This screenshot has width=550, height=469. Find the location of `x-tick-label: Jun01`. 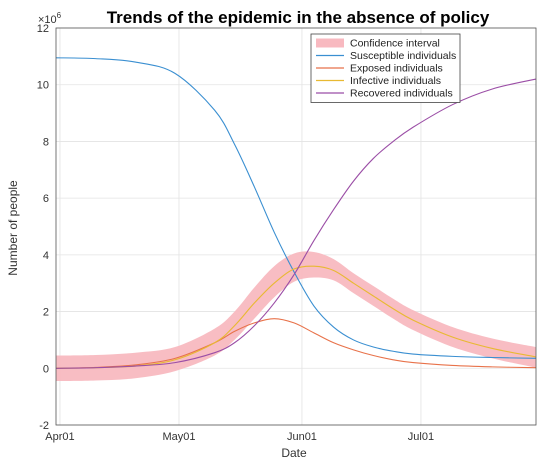

x-tick-label: Jun01 is located at coordinates (302, 437).